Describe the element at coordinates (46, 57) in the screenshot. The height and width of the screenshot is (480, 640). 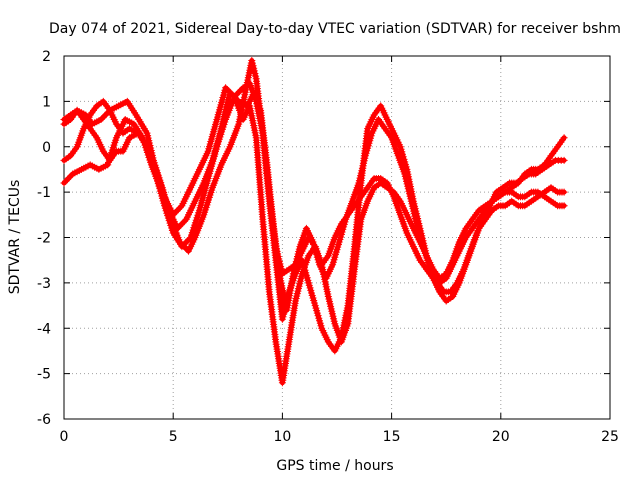
I see `y-tick-label: 2` at that location.